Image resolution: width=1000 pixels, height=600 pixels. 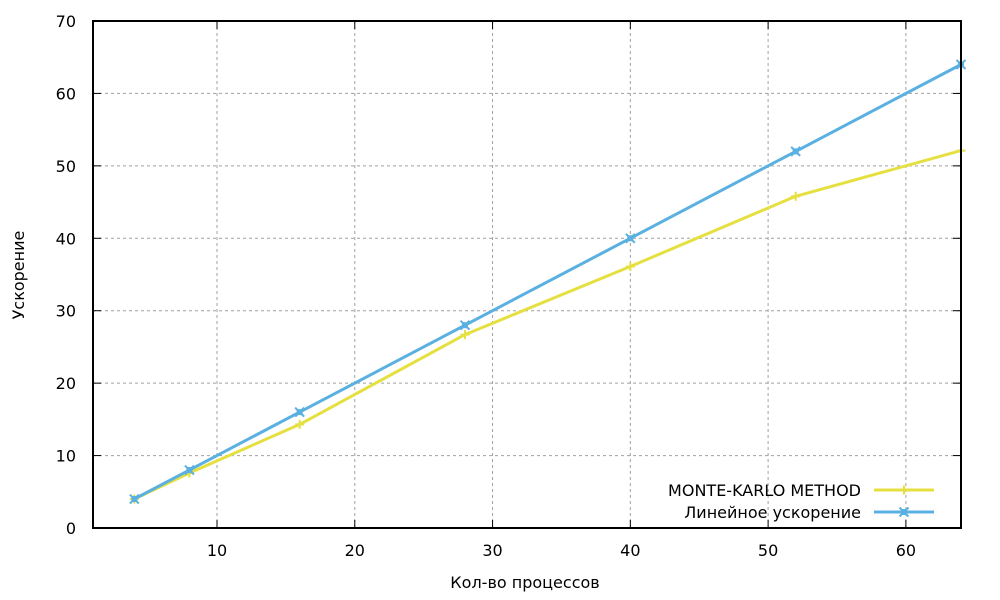 I want to click on y-tick-label: 60, so click(x=66, y=93).